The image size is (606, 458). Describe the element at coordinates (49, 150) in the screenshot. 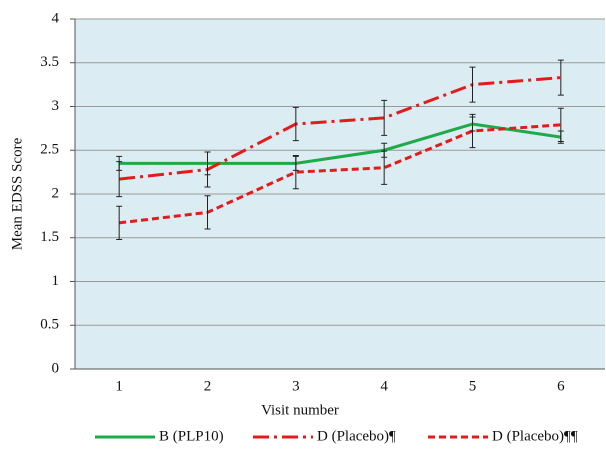

I see `y-tick-label: 2.5` at that location.